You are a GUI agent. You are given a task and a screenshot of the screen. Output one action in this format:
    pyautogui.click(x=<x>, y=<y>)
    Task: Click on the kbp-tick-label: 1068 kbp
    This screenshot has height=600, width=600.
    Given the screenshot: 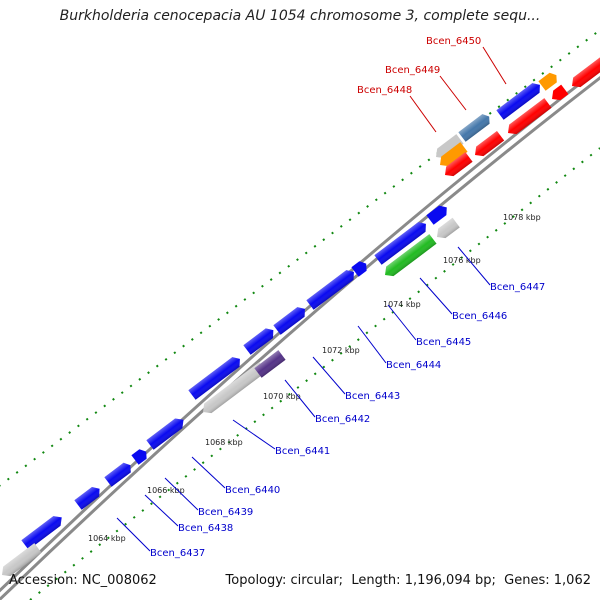 What is the action you would take?
    pyautogui.click(x=224, y=442)
    